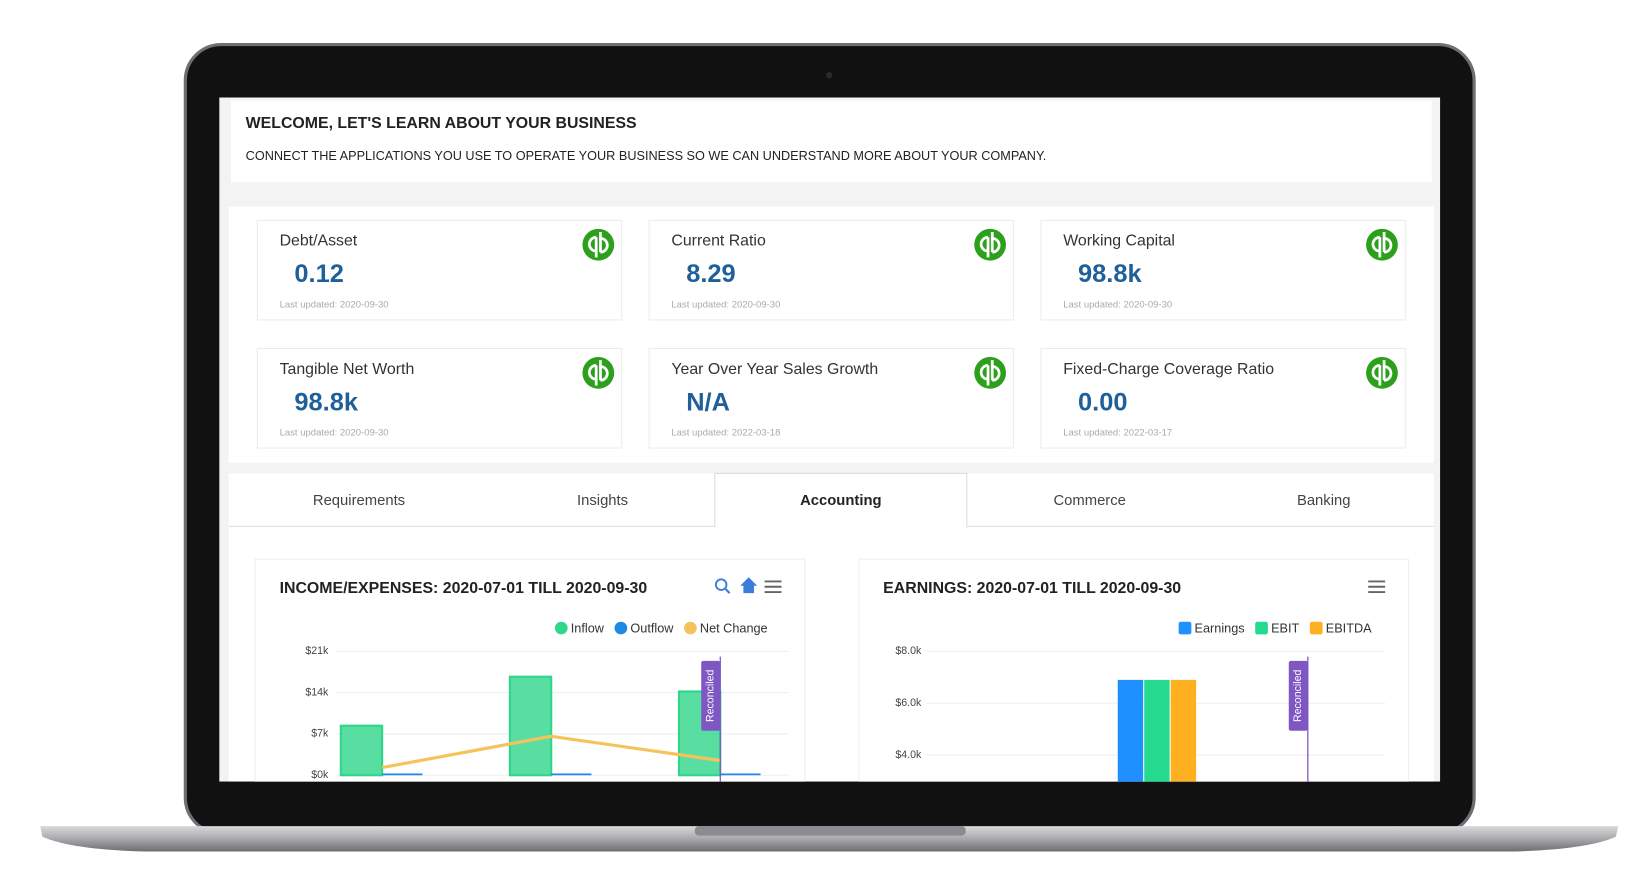 The image size is (1652, 877). What do you see at coordinates (908, 703) in the screenshot?
I see `y-tick-label: $6.0k` at bounding box center [908, 703].